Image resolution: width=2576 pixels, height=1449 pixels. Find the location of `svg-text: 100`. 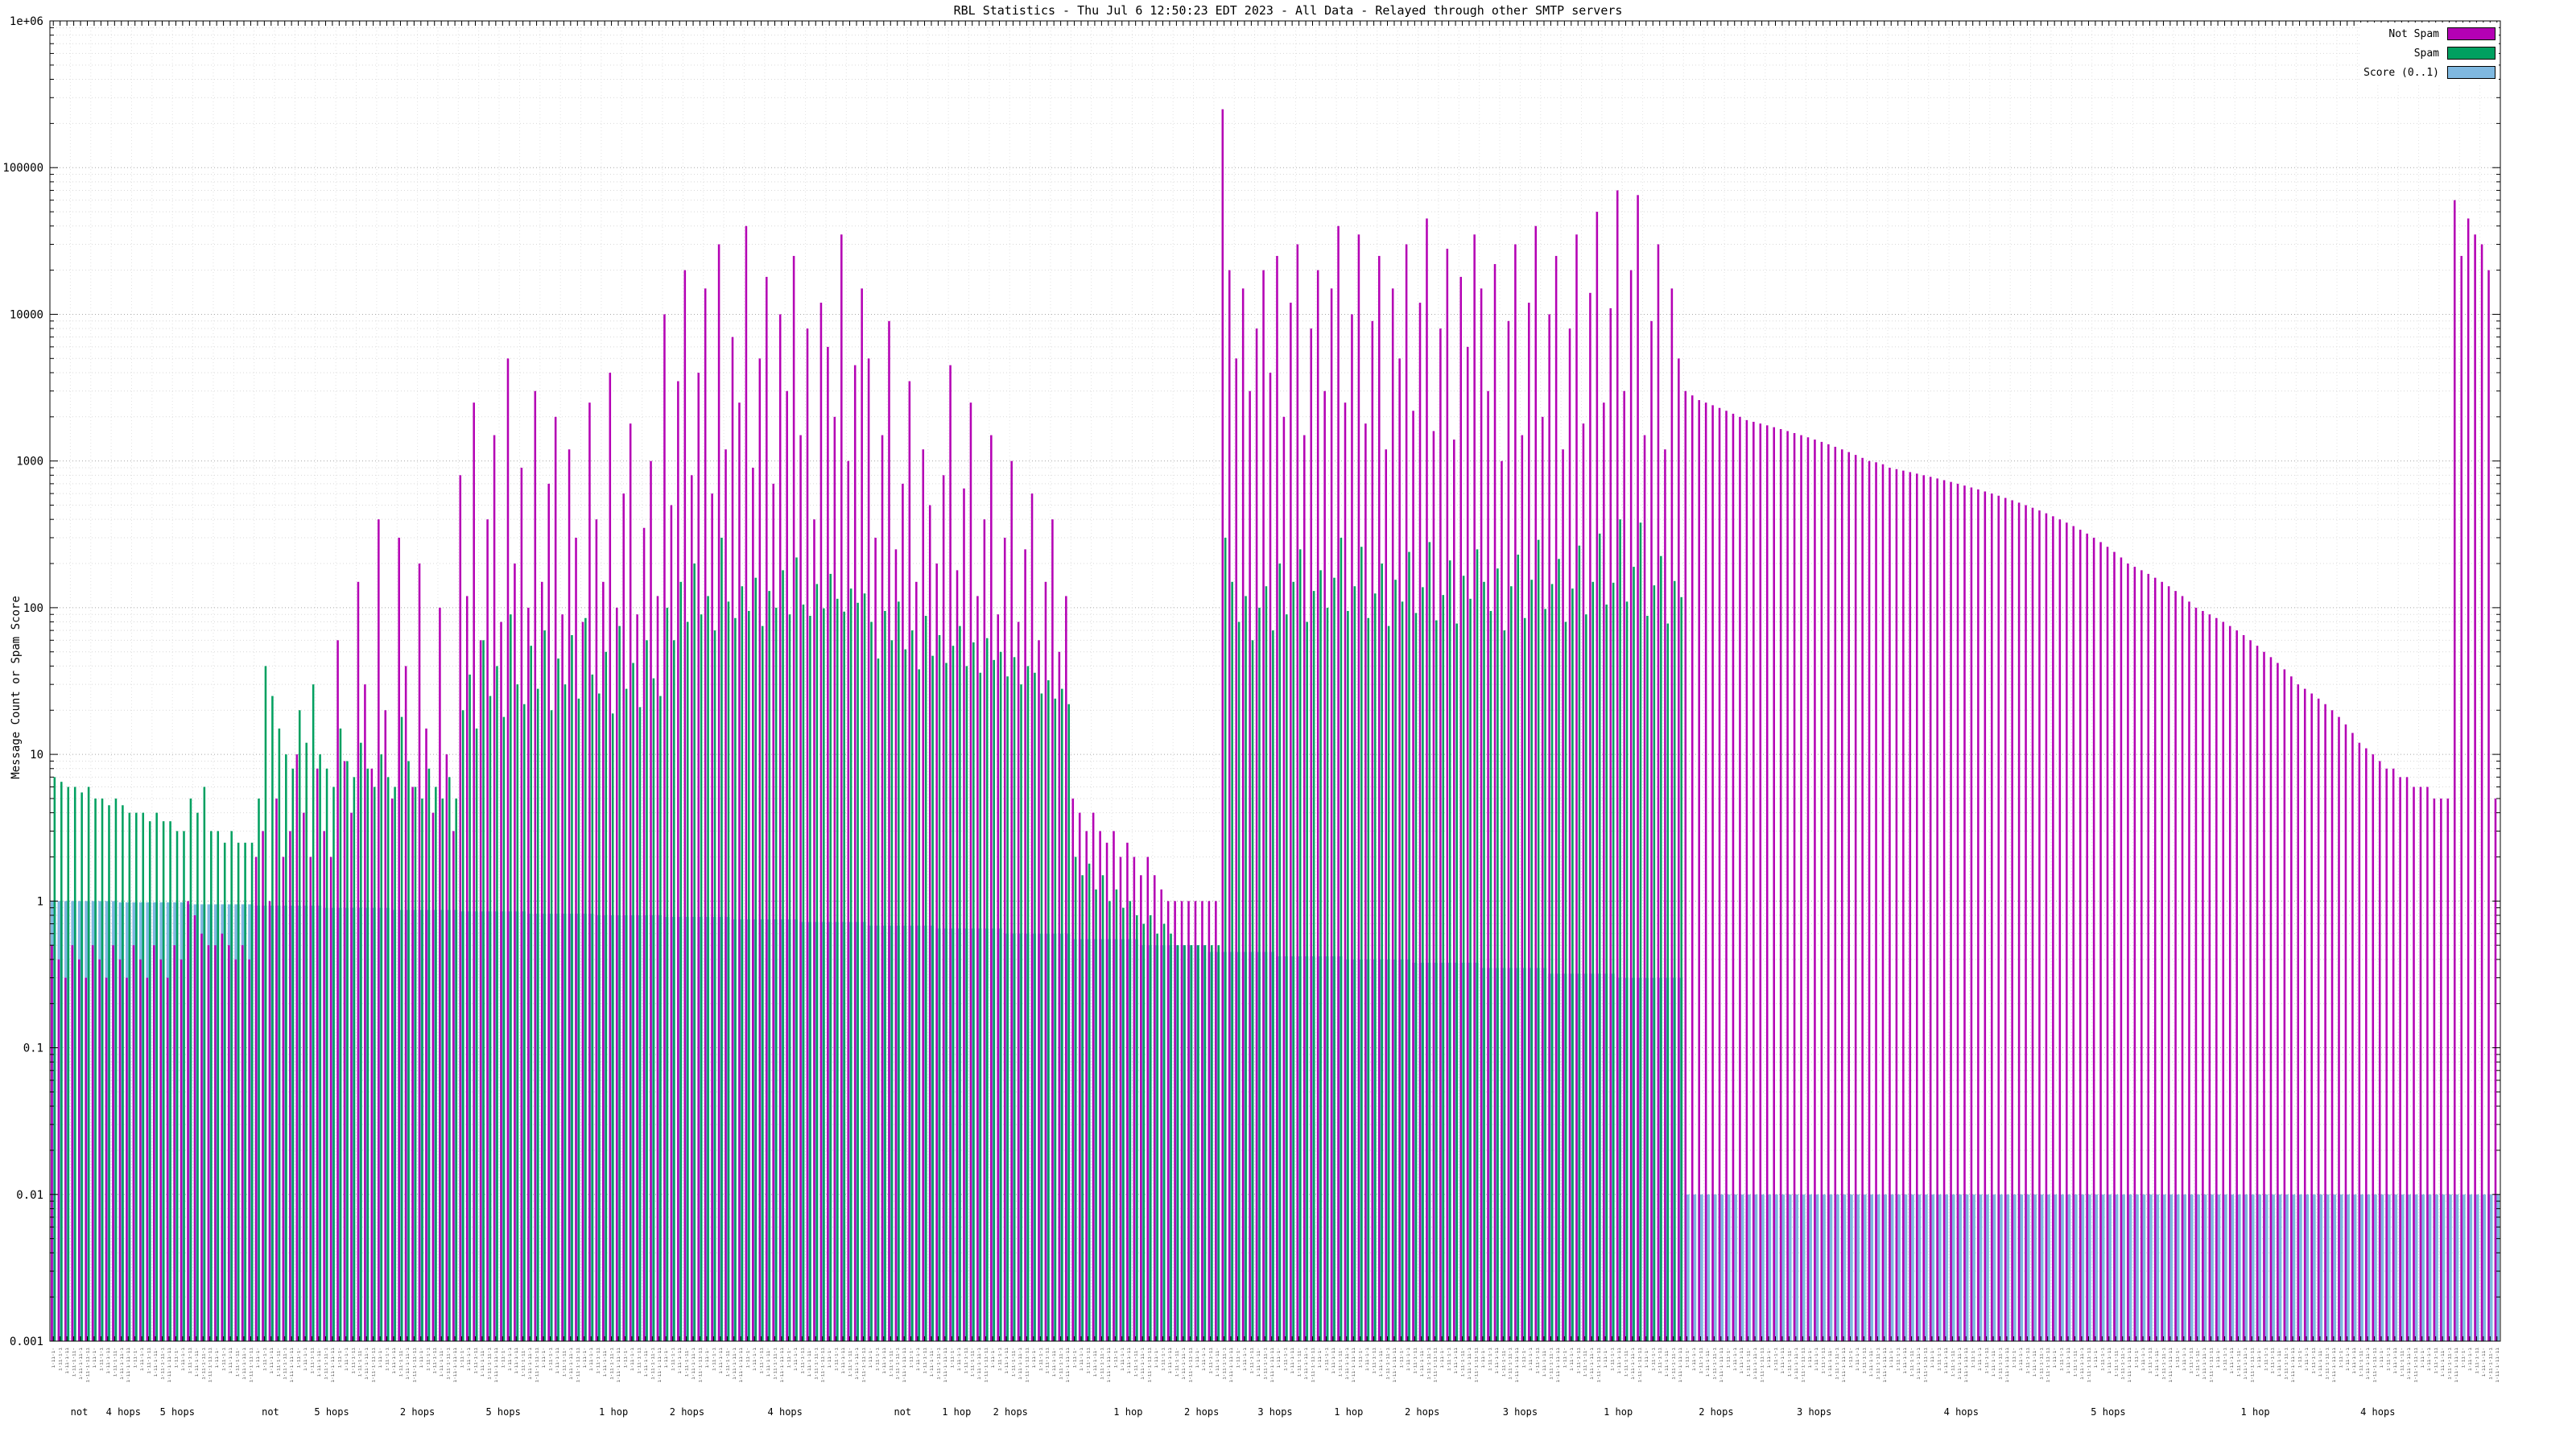

svg-text: 100 is located at coordinates (33, 608).